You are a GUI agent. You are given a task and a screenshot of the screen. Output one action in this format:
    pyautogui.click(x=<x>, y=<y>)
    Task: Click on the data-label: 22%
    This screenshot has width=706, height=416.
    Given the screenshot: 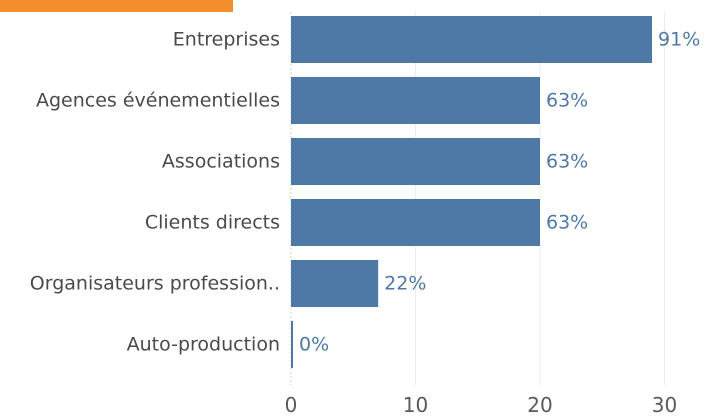 What is the action you would take?
    pyautogui.click(x=405, y=284)
    